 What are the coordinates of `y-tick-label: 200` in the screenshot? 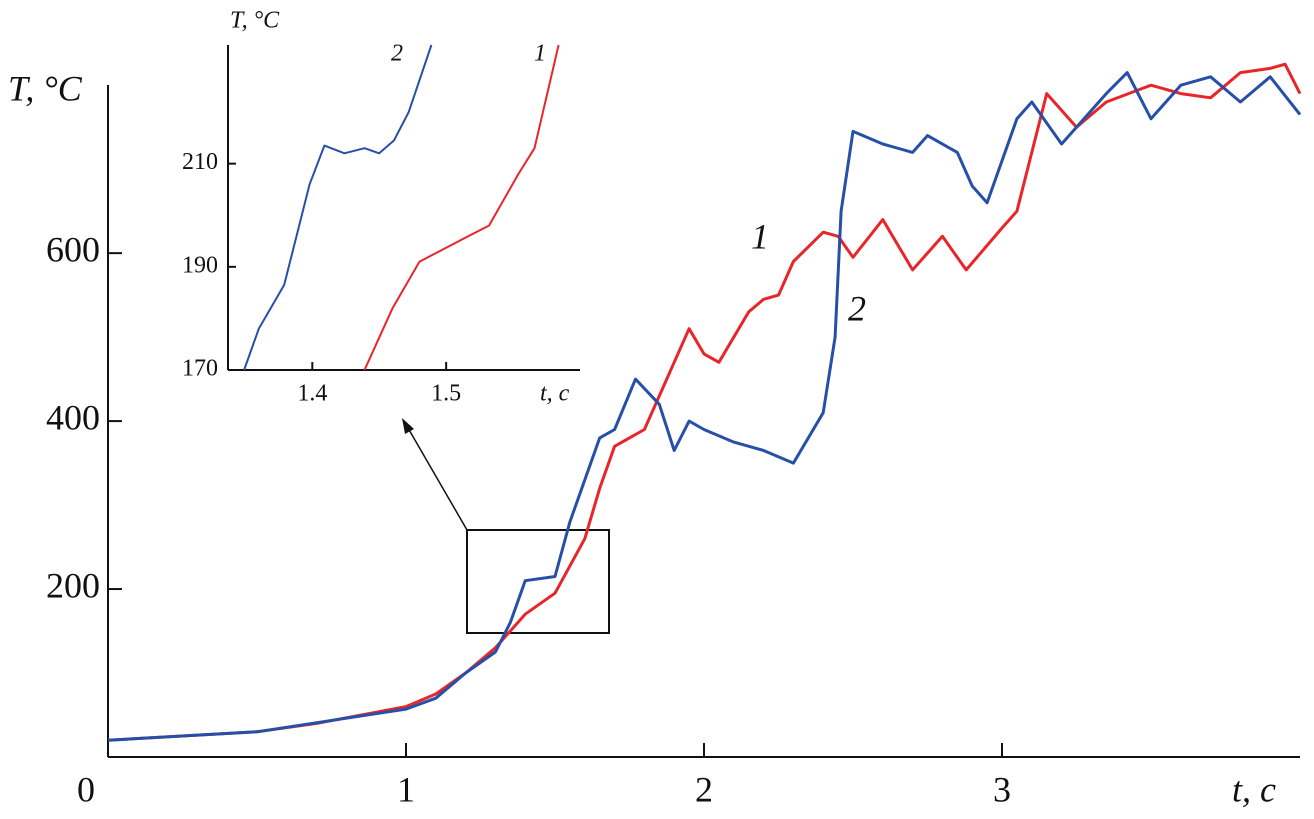 It's located at (73, 585).